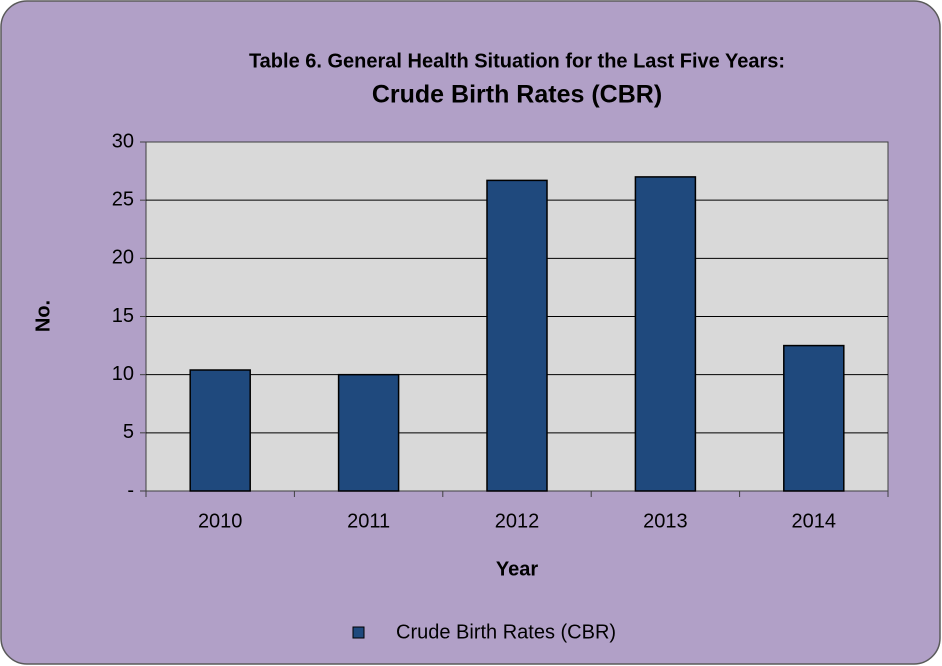 This screenshot has width=942, height=666. Describe the element at coordinates (665, 521) in the screenshot. I see `x-tick-label: 2013` at that location.